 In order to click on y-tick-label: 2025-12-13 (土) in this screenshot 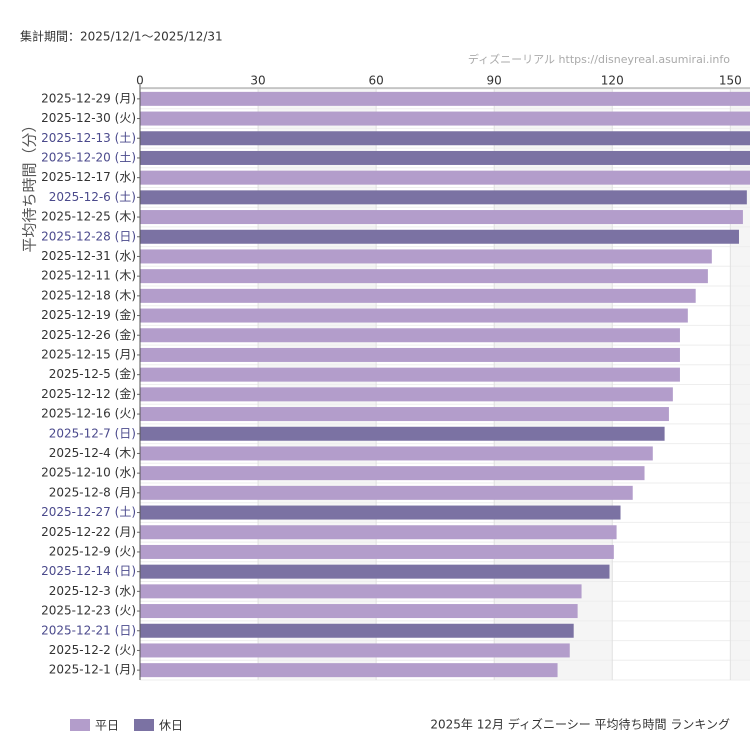, I will do `click(88, 138)`.